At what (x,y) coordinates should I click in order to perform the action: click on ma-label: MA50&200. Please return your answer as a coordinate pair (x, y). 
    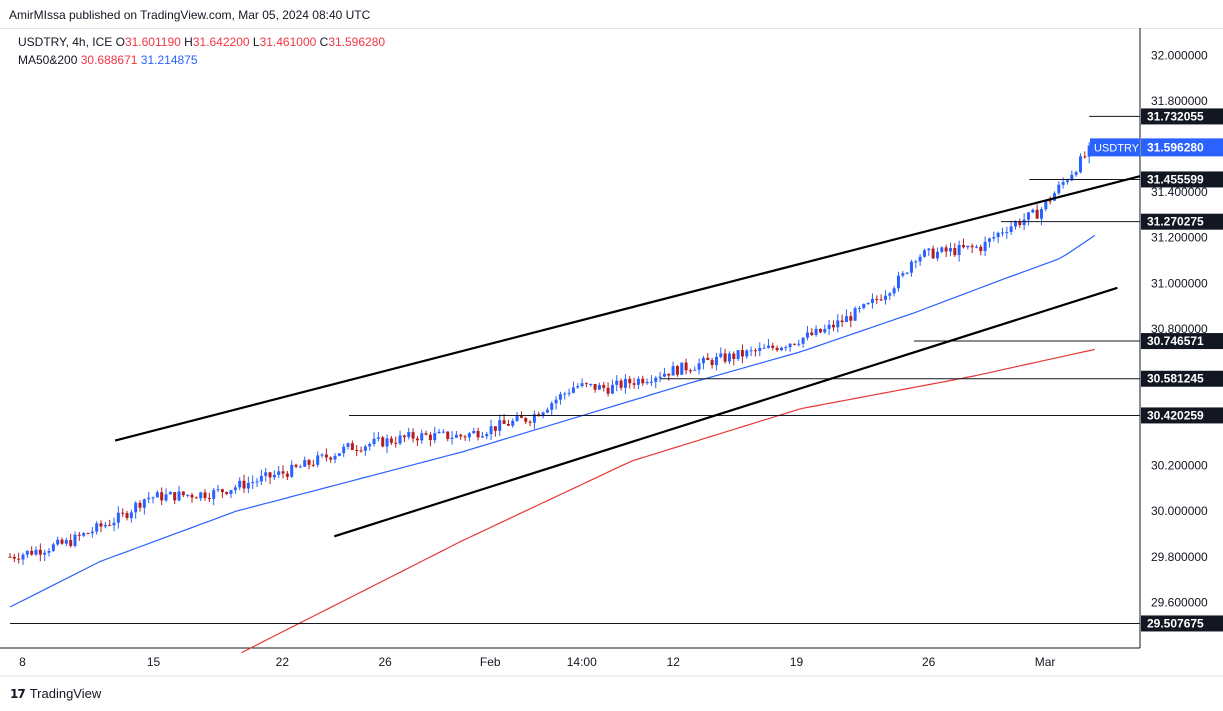
    Looking at the image, I should click on (48, 60).